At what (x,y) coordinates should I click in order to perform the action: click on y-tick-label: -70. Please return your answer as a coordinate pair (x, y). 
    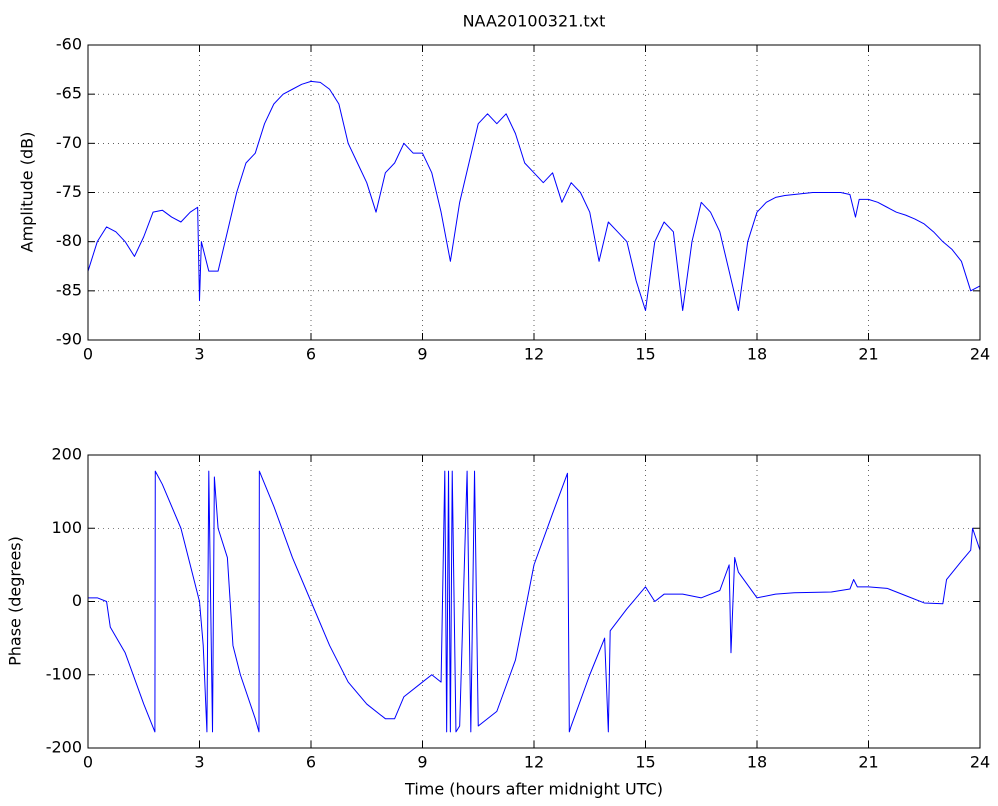
    Looking at the image, I should click on (69, 142).